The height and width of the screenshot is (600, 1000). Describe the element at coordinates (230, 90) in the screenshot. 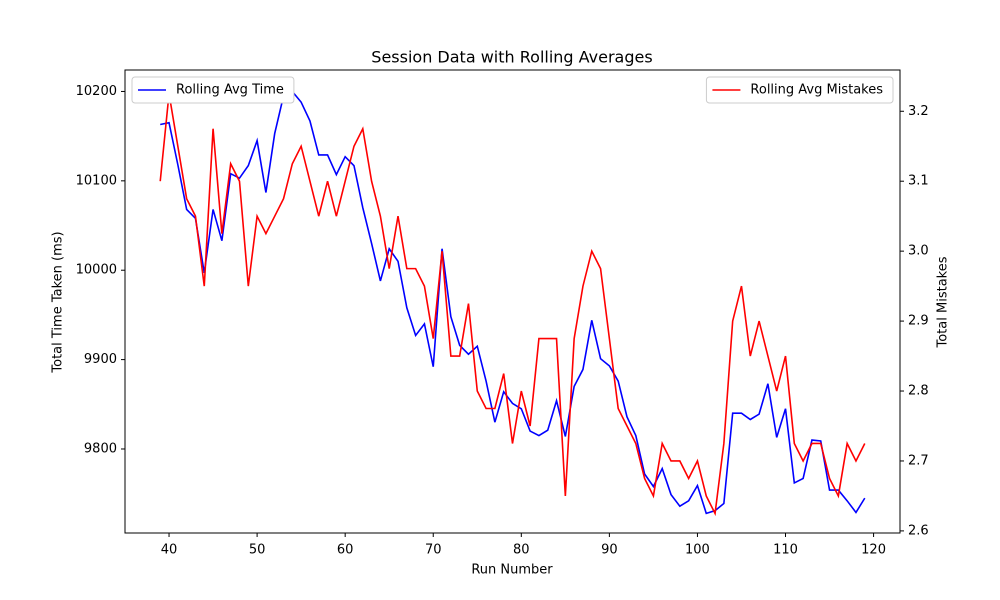

I see `legend-label: Rolling Avg Time` at that location.